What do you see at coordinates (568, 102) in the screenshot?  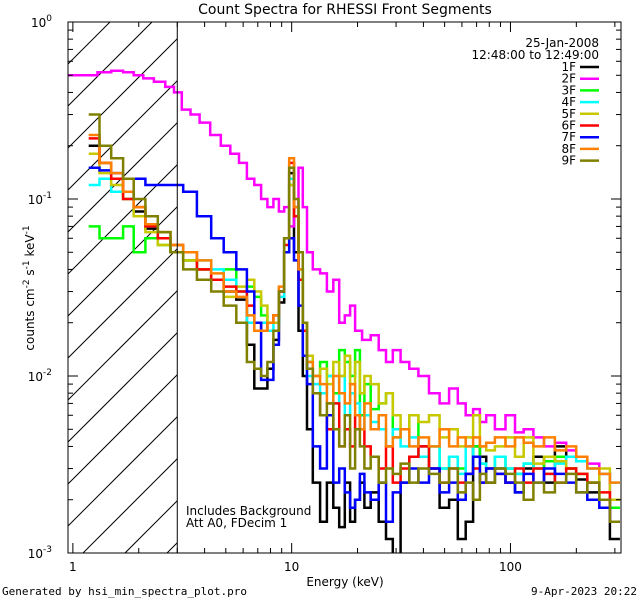 I see `legend-label-4F: 4F` at bounding box center [568, 102].